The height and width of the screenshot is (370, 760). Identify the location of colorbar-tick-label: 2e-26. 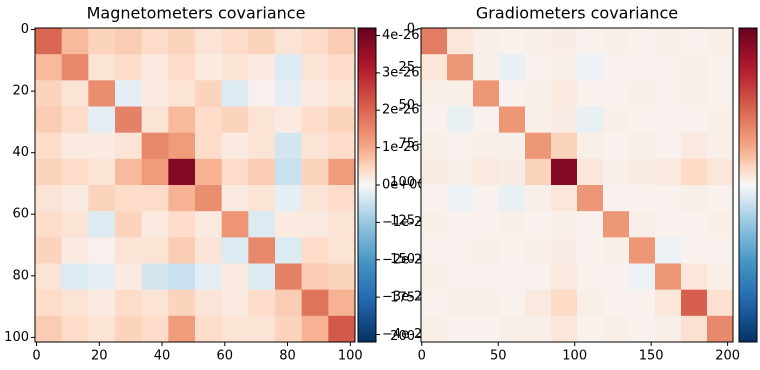
(401, 110).